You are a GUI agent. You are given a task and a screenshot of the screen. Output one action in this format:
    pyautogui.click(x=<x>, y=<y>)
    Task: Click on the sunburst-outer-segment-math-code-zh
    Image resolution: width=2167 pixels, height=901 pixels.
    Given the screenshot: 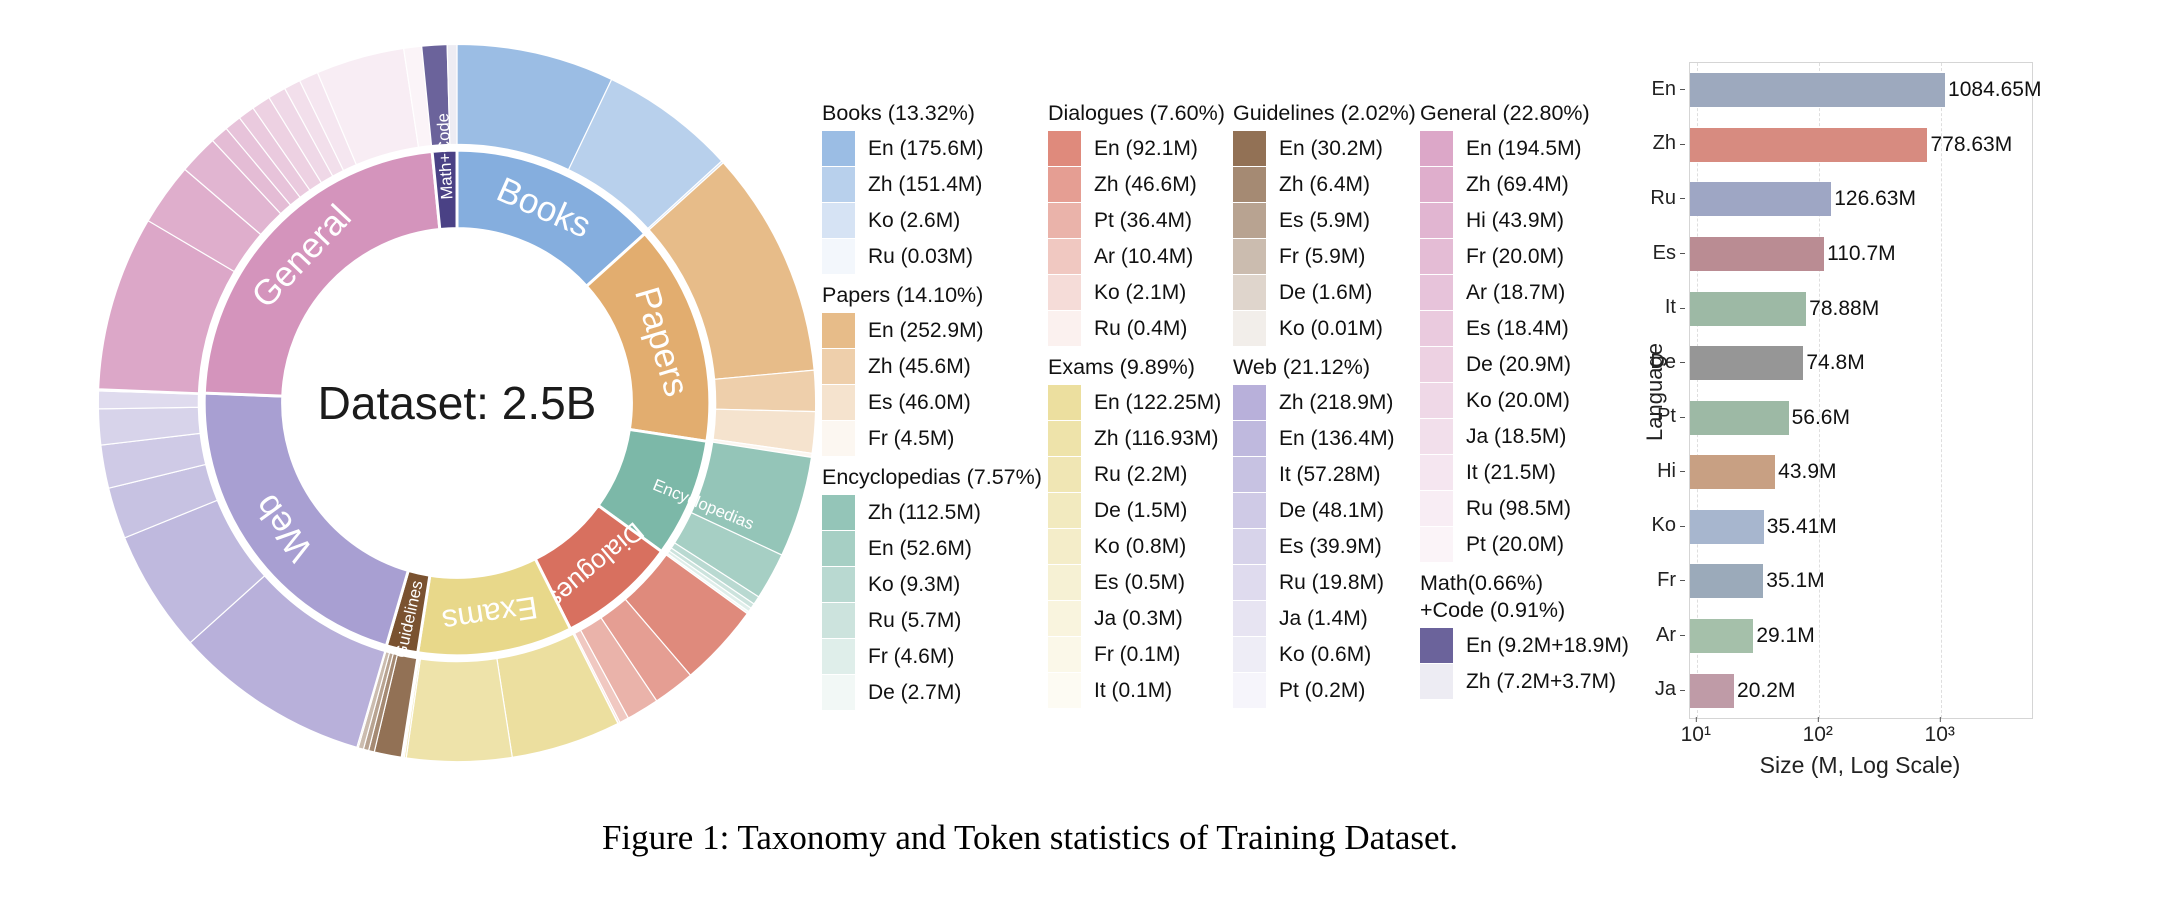 What is the action you would take?
    pyautogui.click(x=452, y=94)
    